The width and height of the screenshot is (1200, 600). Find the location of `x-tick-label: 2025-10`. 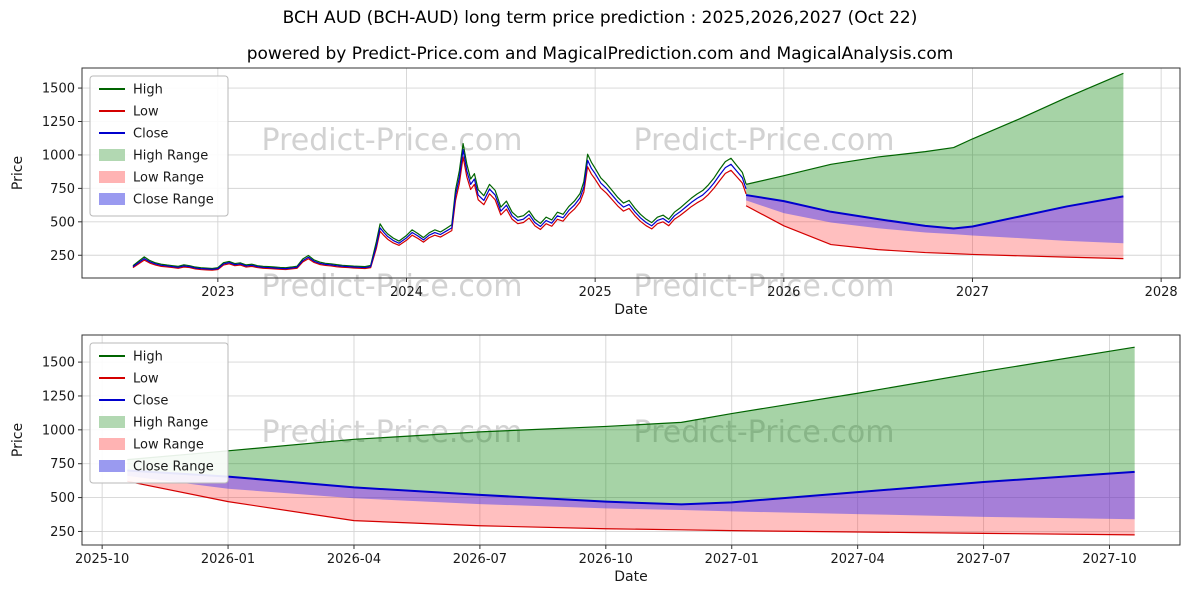

x-tick-label: 2025-10 is located at coordinates (102, 559).